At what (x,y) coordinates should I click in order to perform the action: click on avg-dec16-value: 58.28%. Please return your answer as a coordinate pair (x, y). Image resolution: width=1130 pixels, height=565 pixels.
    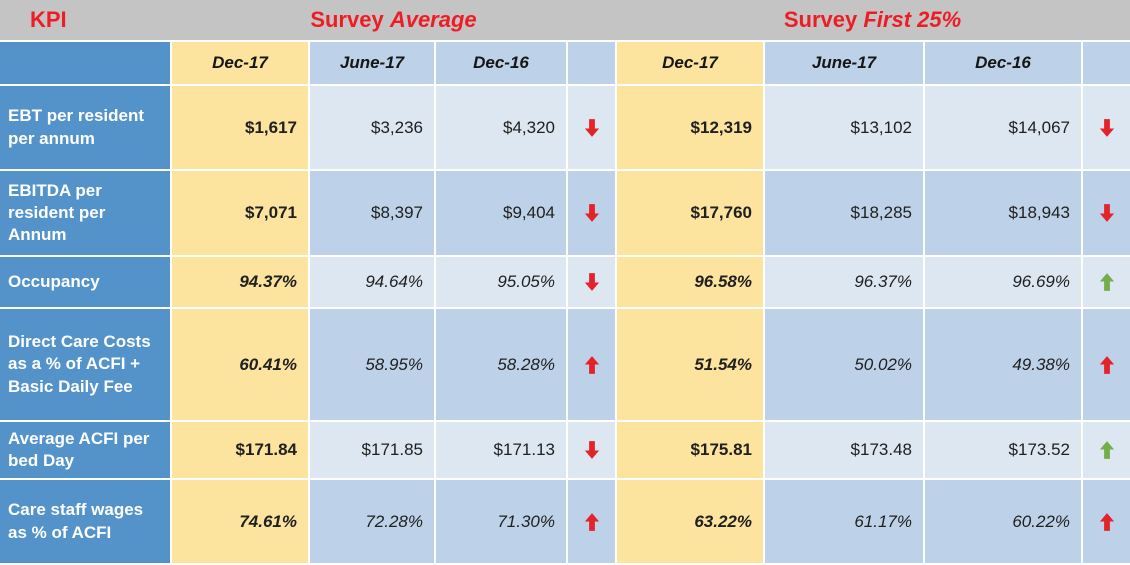
    Looking at the image, I should click on (501, 364).